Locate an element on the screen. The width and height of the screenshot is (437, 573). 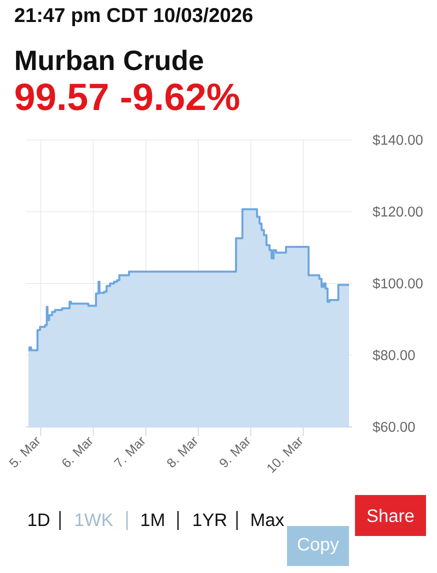
x-tick-label: 9. Mar is located at coordinates (235, 452).